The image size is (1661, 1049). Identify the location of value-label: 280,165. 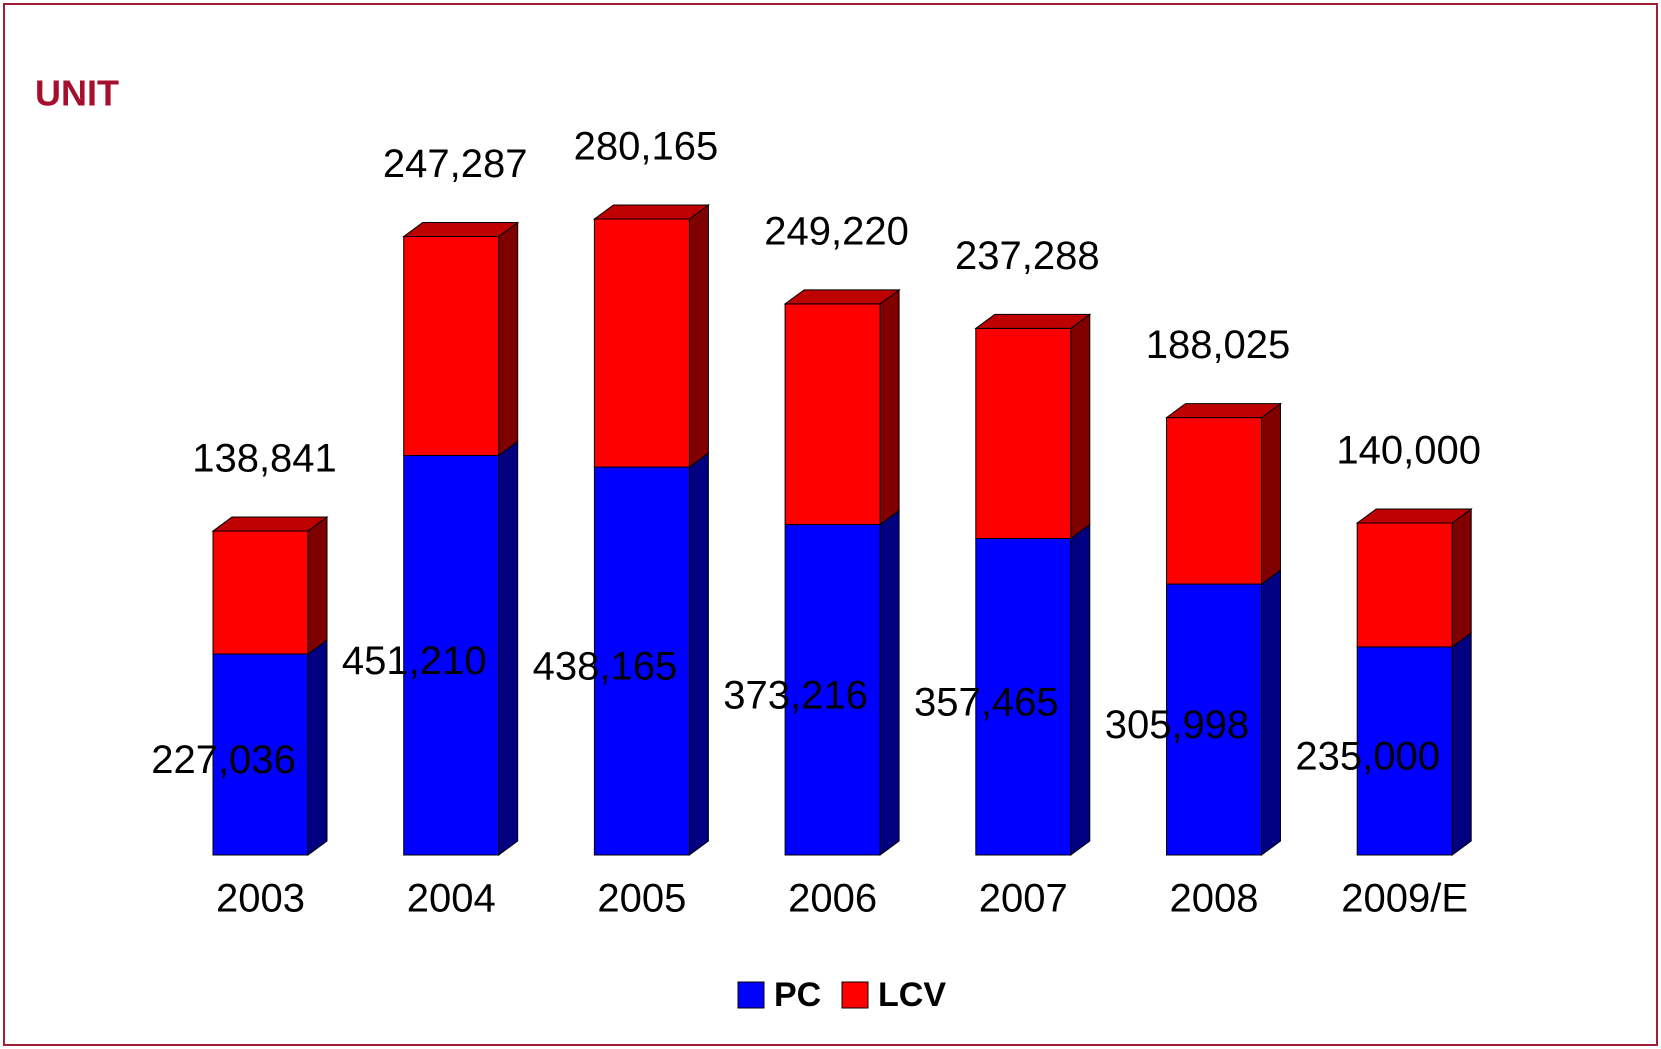
(646, 147).